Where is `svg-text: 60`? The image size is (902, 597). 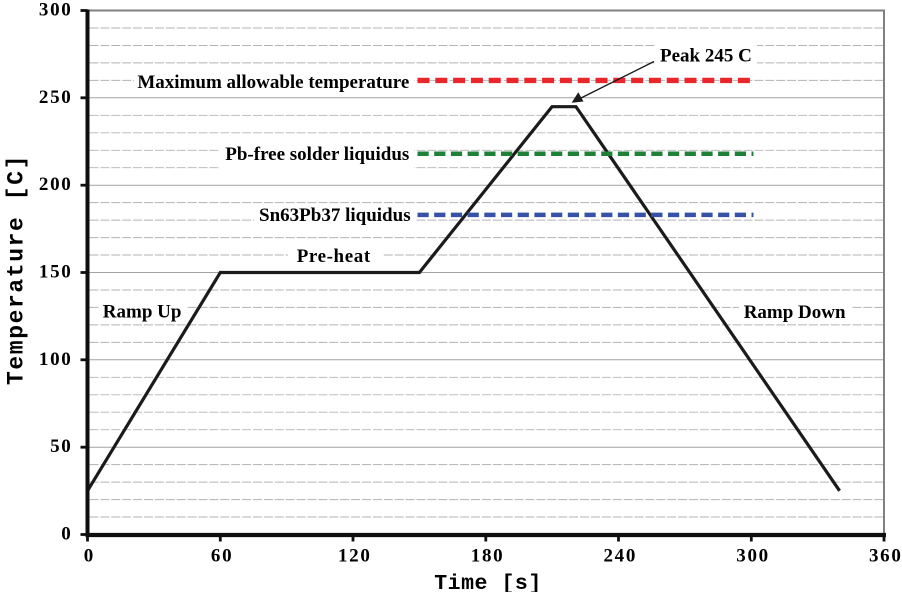 svg-text: 60 is located at coordinates (222, 556).